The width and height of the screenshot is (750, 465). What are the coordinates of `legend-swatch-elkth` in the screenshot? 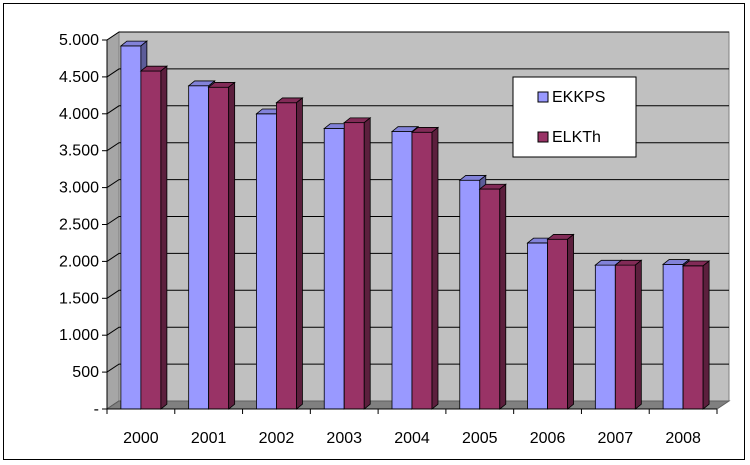 It's located at (543, 137).